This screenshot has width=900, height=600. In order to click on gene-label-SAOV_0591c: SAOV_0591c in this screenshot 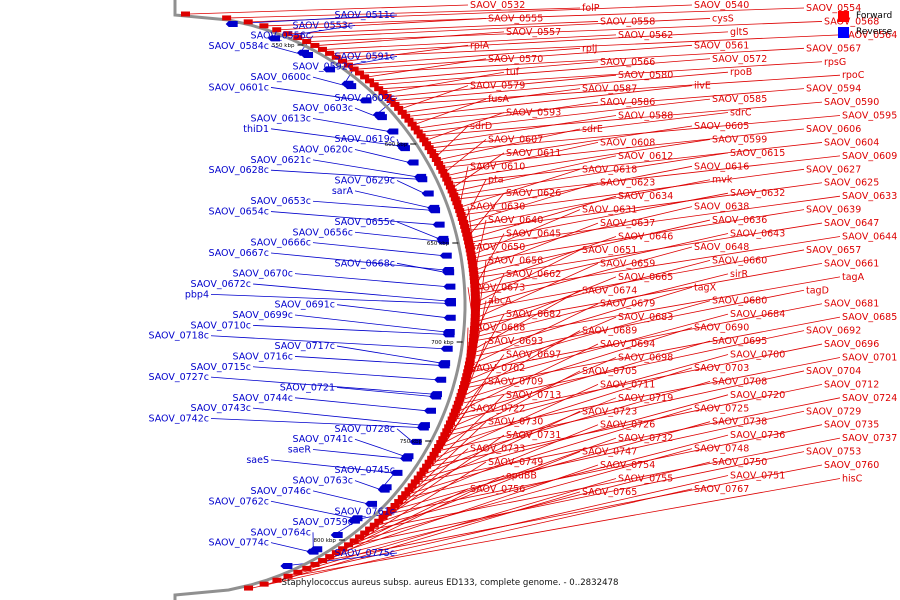, I will do `click(365, 56)`.